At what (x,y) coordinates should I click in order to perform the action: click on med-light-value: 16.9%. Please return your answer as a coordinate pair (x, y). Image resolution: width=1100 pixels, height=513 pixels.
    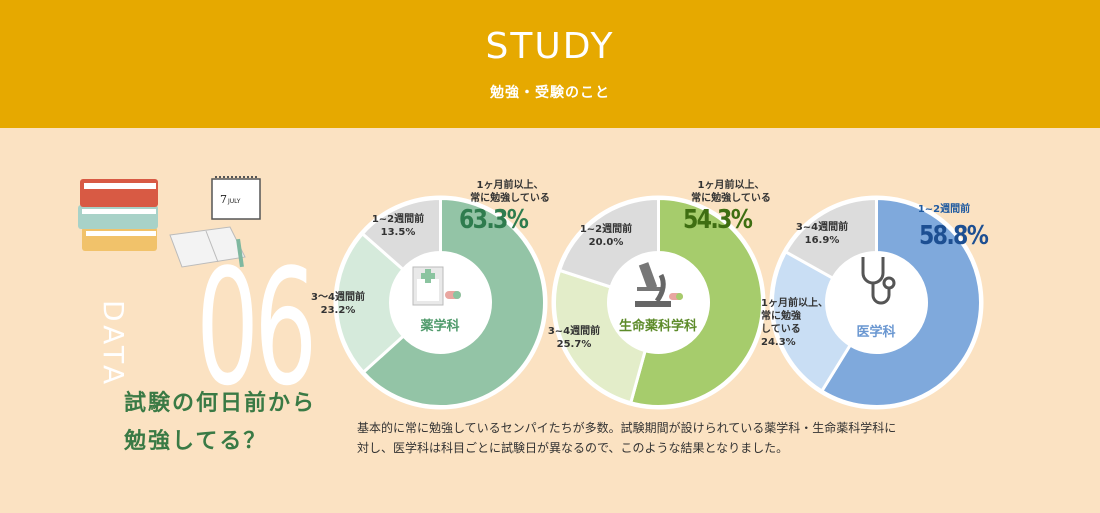
    Looking at the image, I should click on (822, 240).